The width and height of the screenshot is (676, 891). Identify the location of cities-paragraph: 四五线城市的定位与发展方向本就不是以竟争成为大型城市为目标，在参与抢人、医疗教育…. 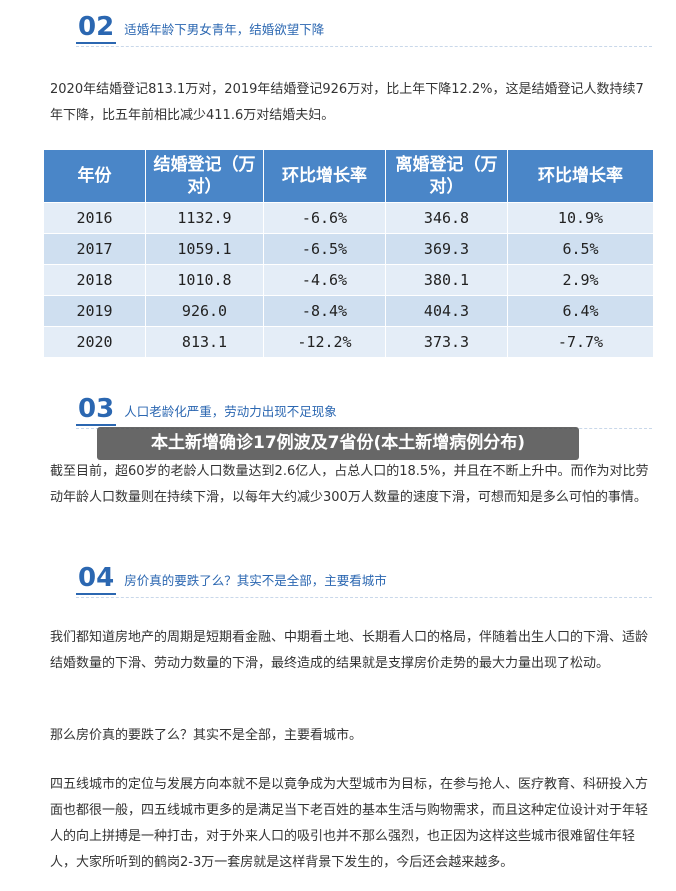
(349, 823).